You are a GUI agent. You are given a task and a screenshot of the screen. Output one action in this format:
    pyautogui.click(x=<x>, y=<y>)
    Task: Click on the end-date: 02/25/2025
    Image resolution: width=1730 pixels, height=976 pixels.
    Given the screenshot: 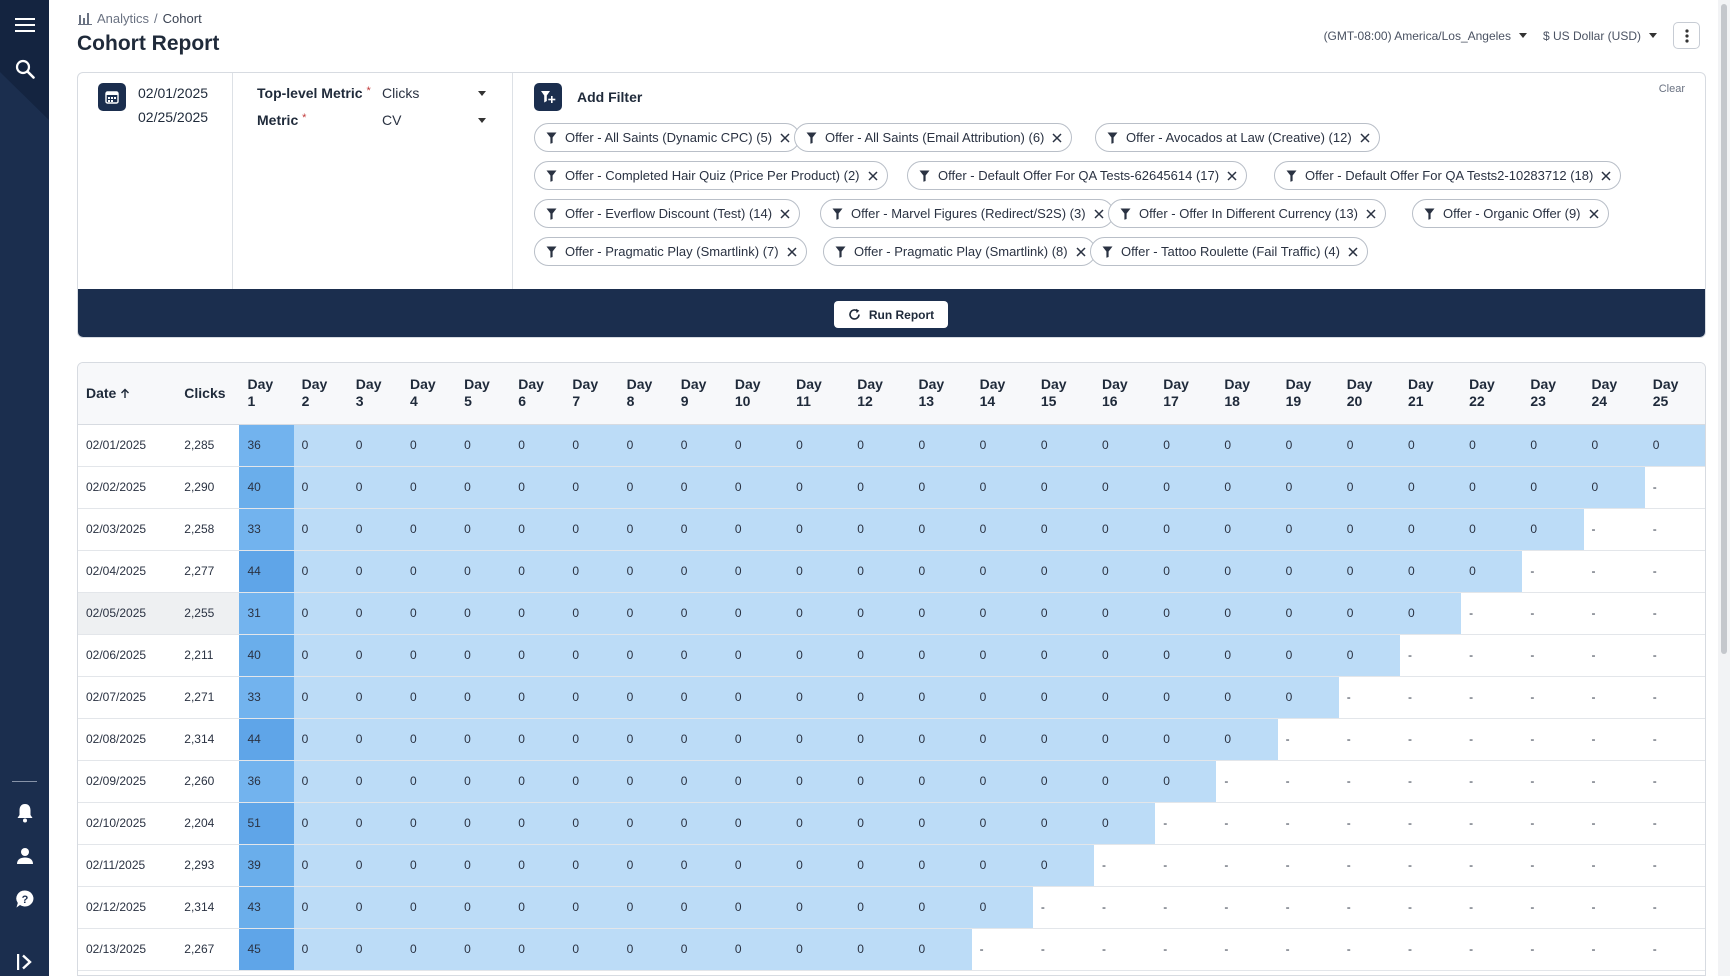 What is the action you would take?
    pyautogui.click(x=173, y=117)
    